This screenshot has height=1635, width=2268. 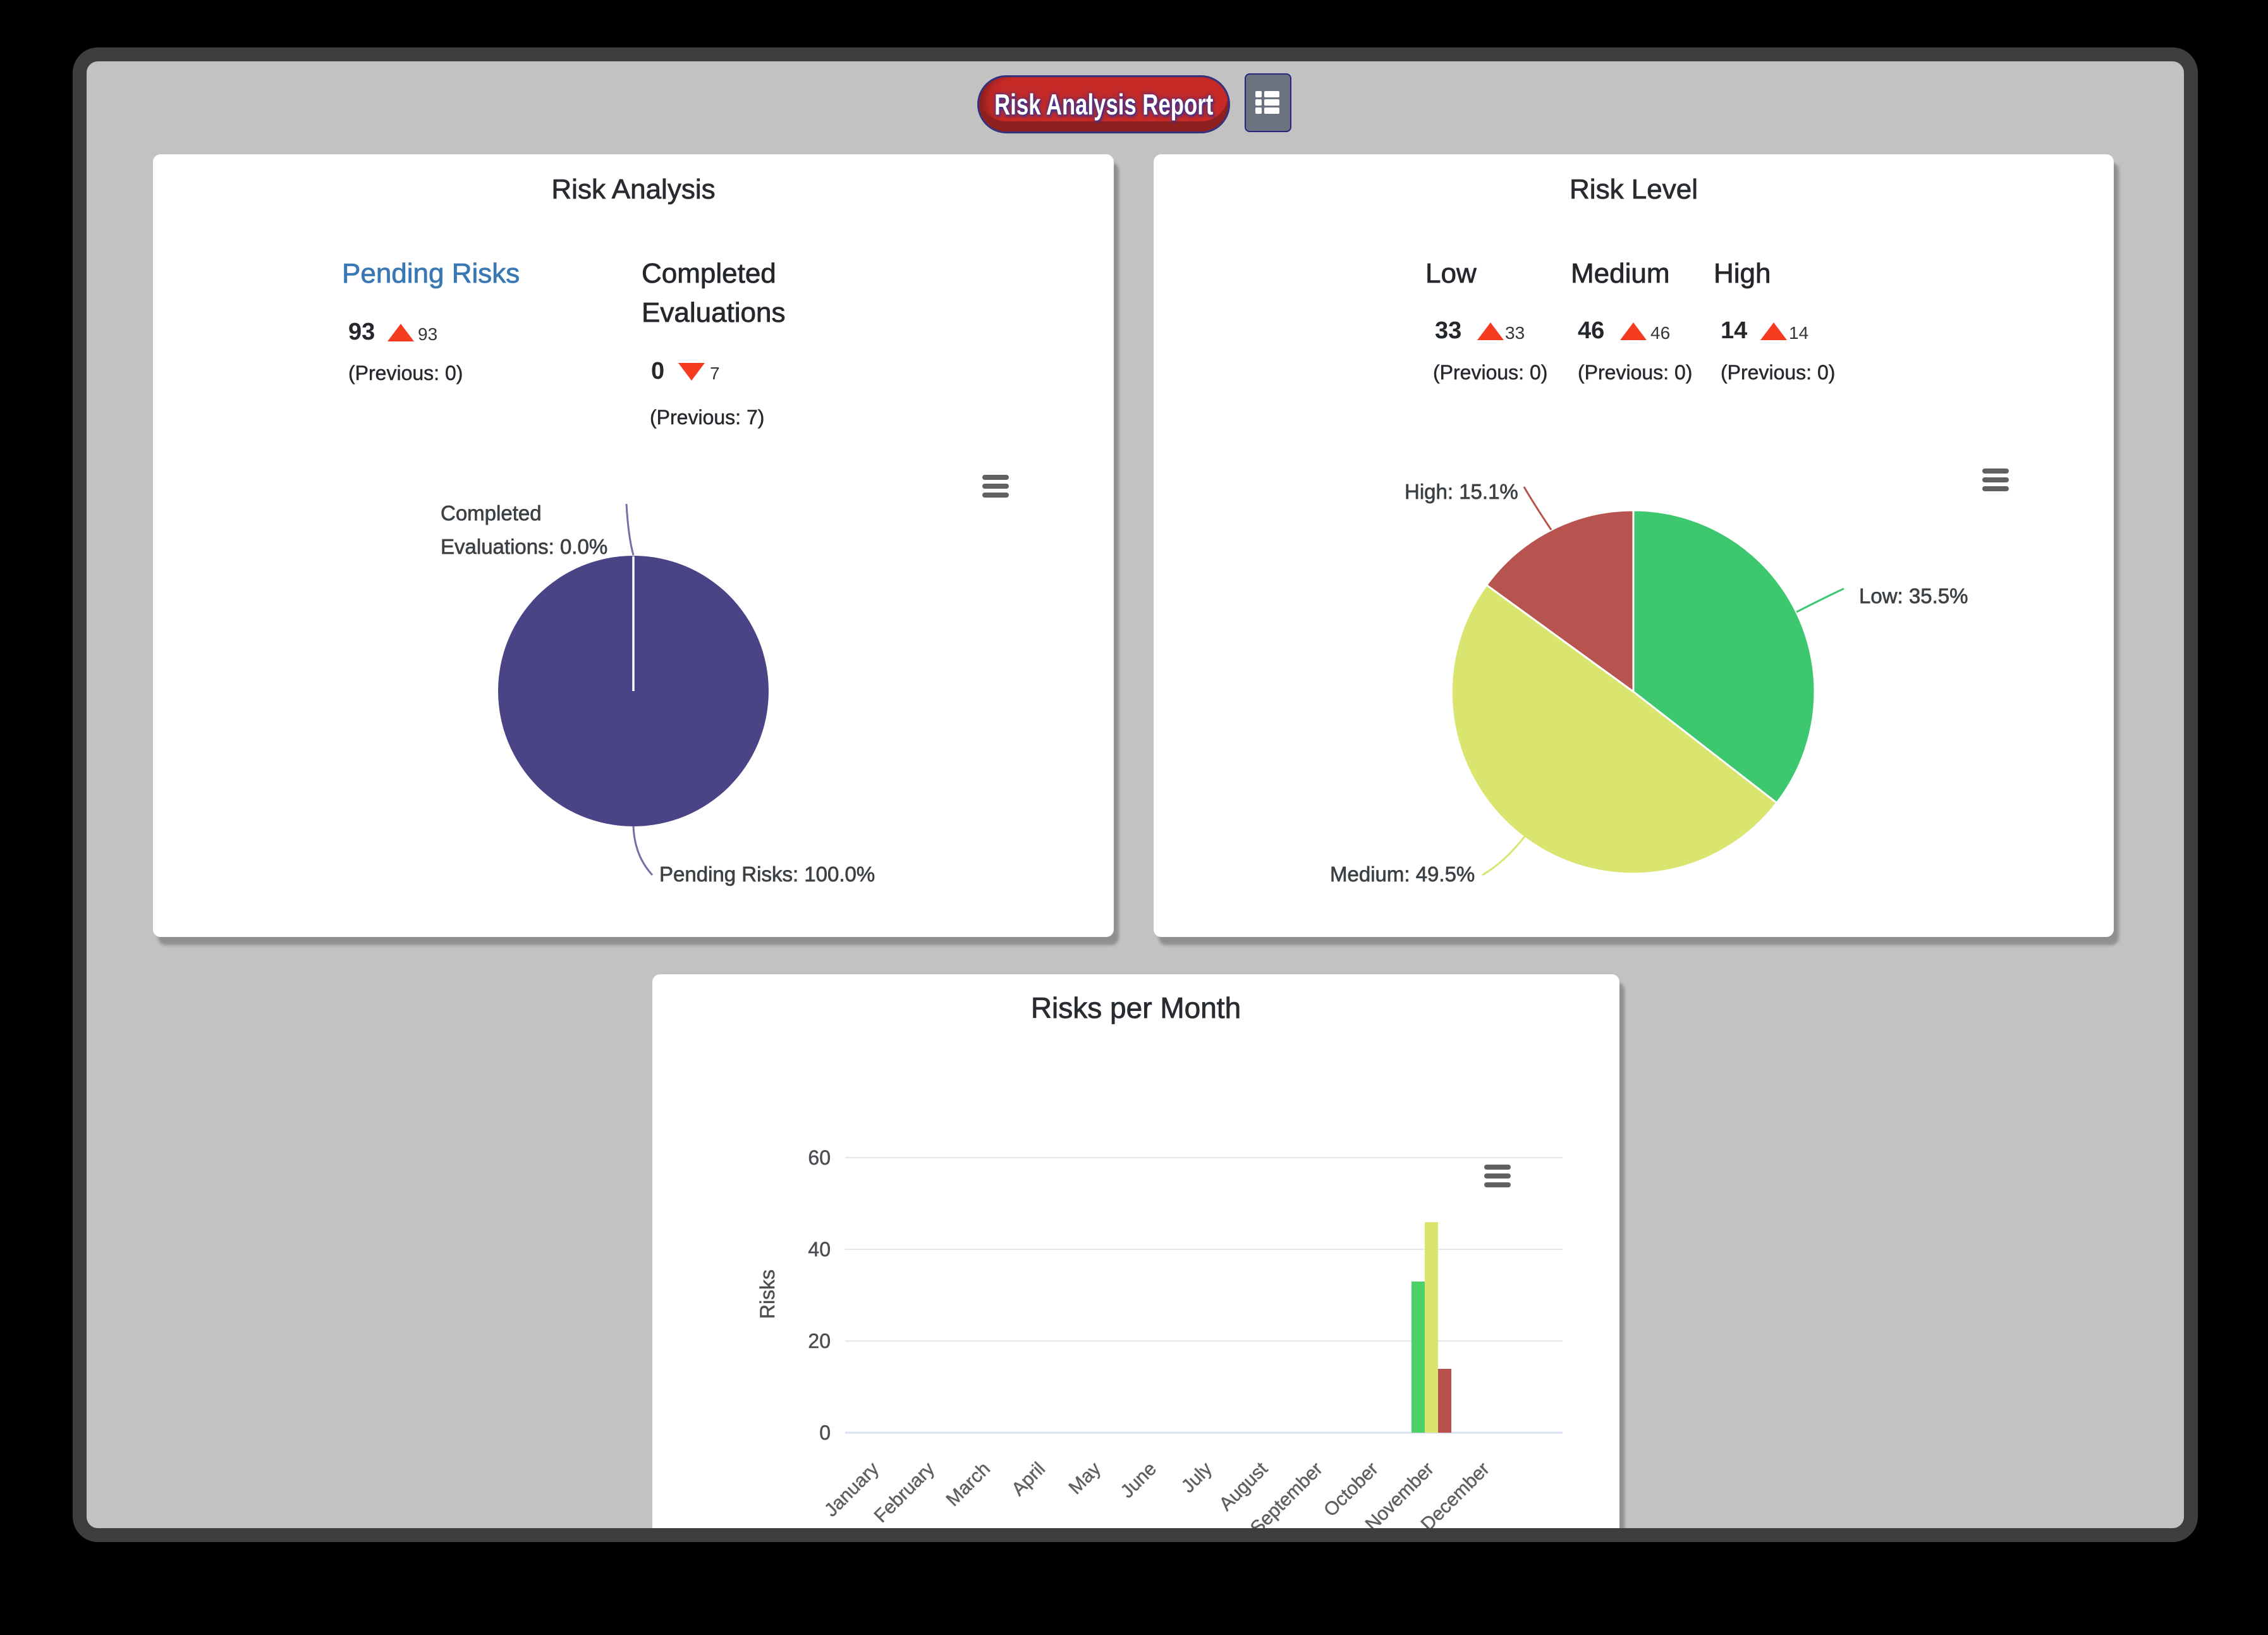 I want to click on svg-text: 40, so click(x=820, y=1249).